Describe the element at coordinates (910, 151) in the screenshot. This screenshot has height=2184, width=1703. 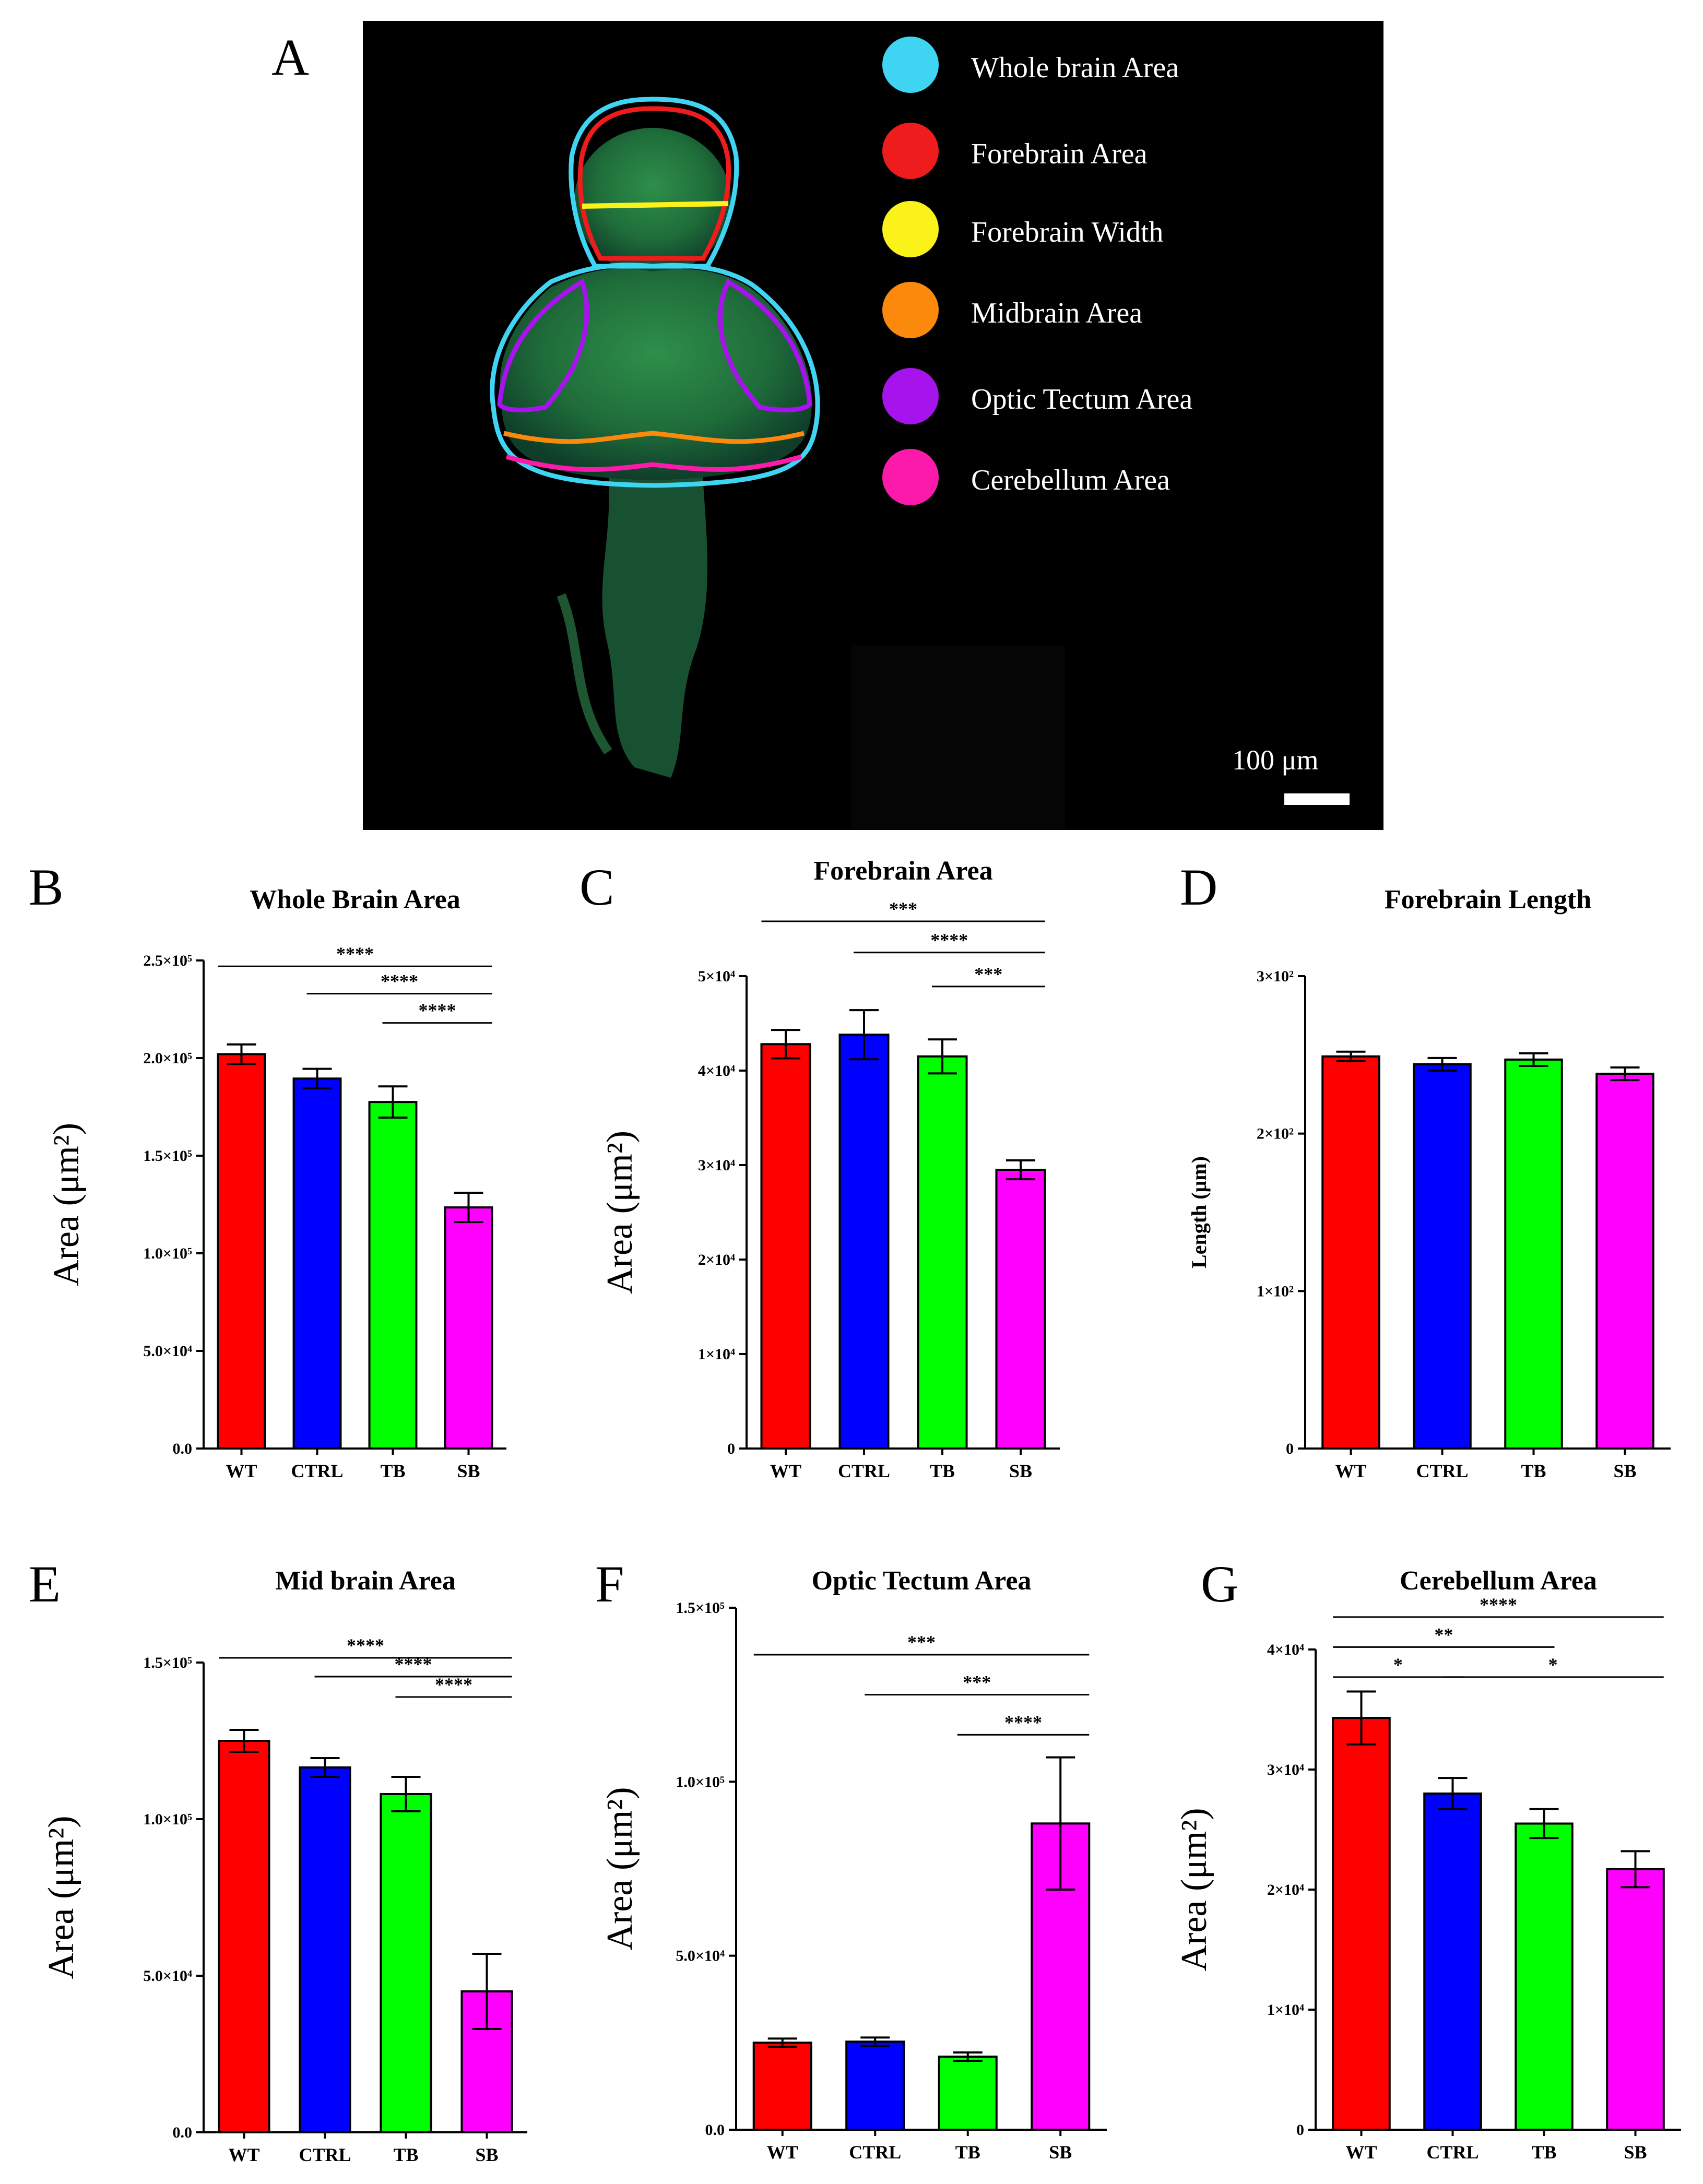
I see `legend-dot-forebrain-area` at that location.